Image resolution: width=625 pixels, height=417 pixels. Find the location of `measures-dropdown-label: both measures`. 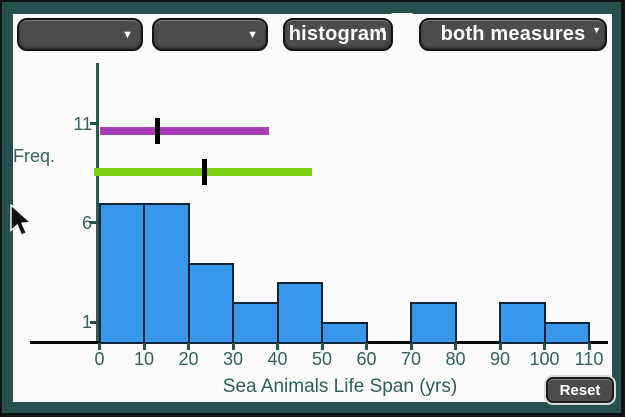

measures-dropdown-label: both measures is located at coordinates (513, 34).